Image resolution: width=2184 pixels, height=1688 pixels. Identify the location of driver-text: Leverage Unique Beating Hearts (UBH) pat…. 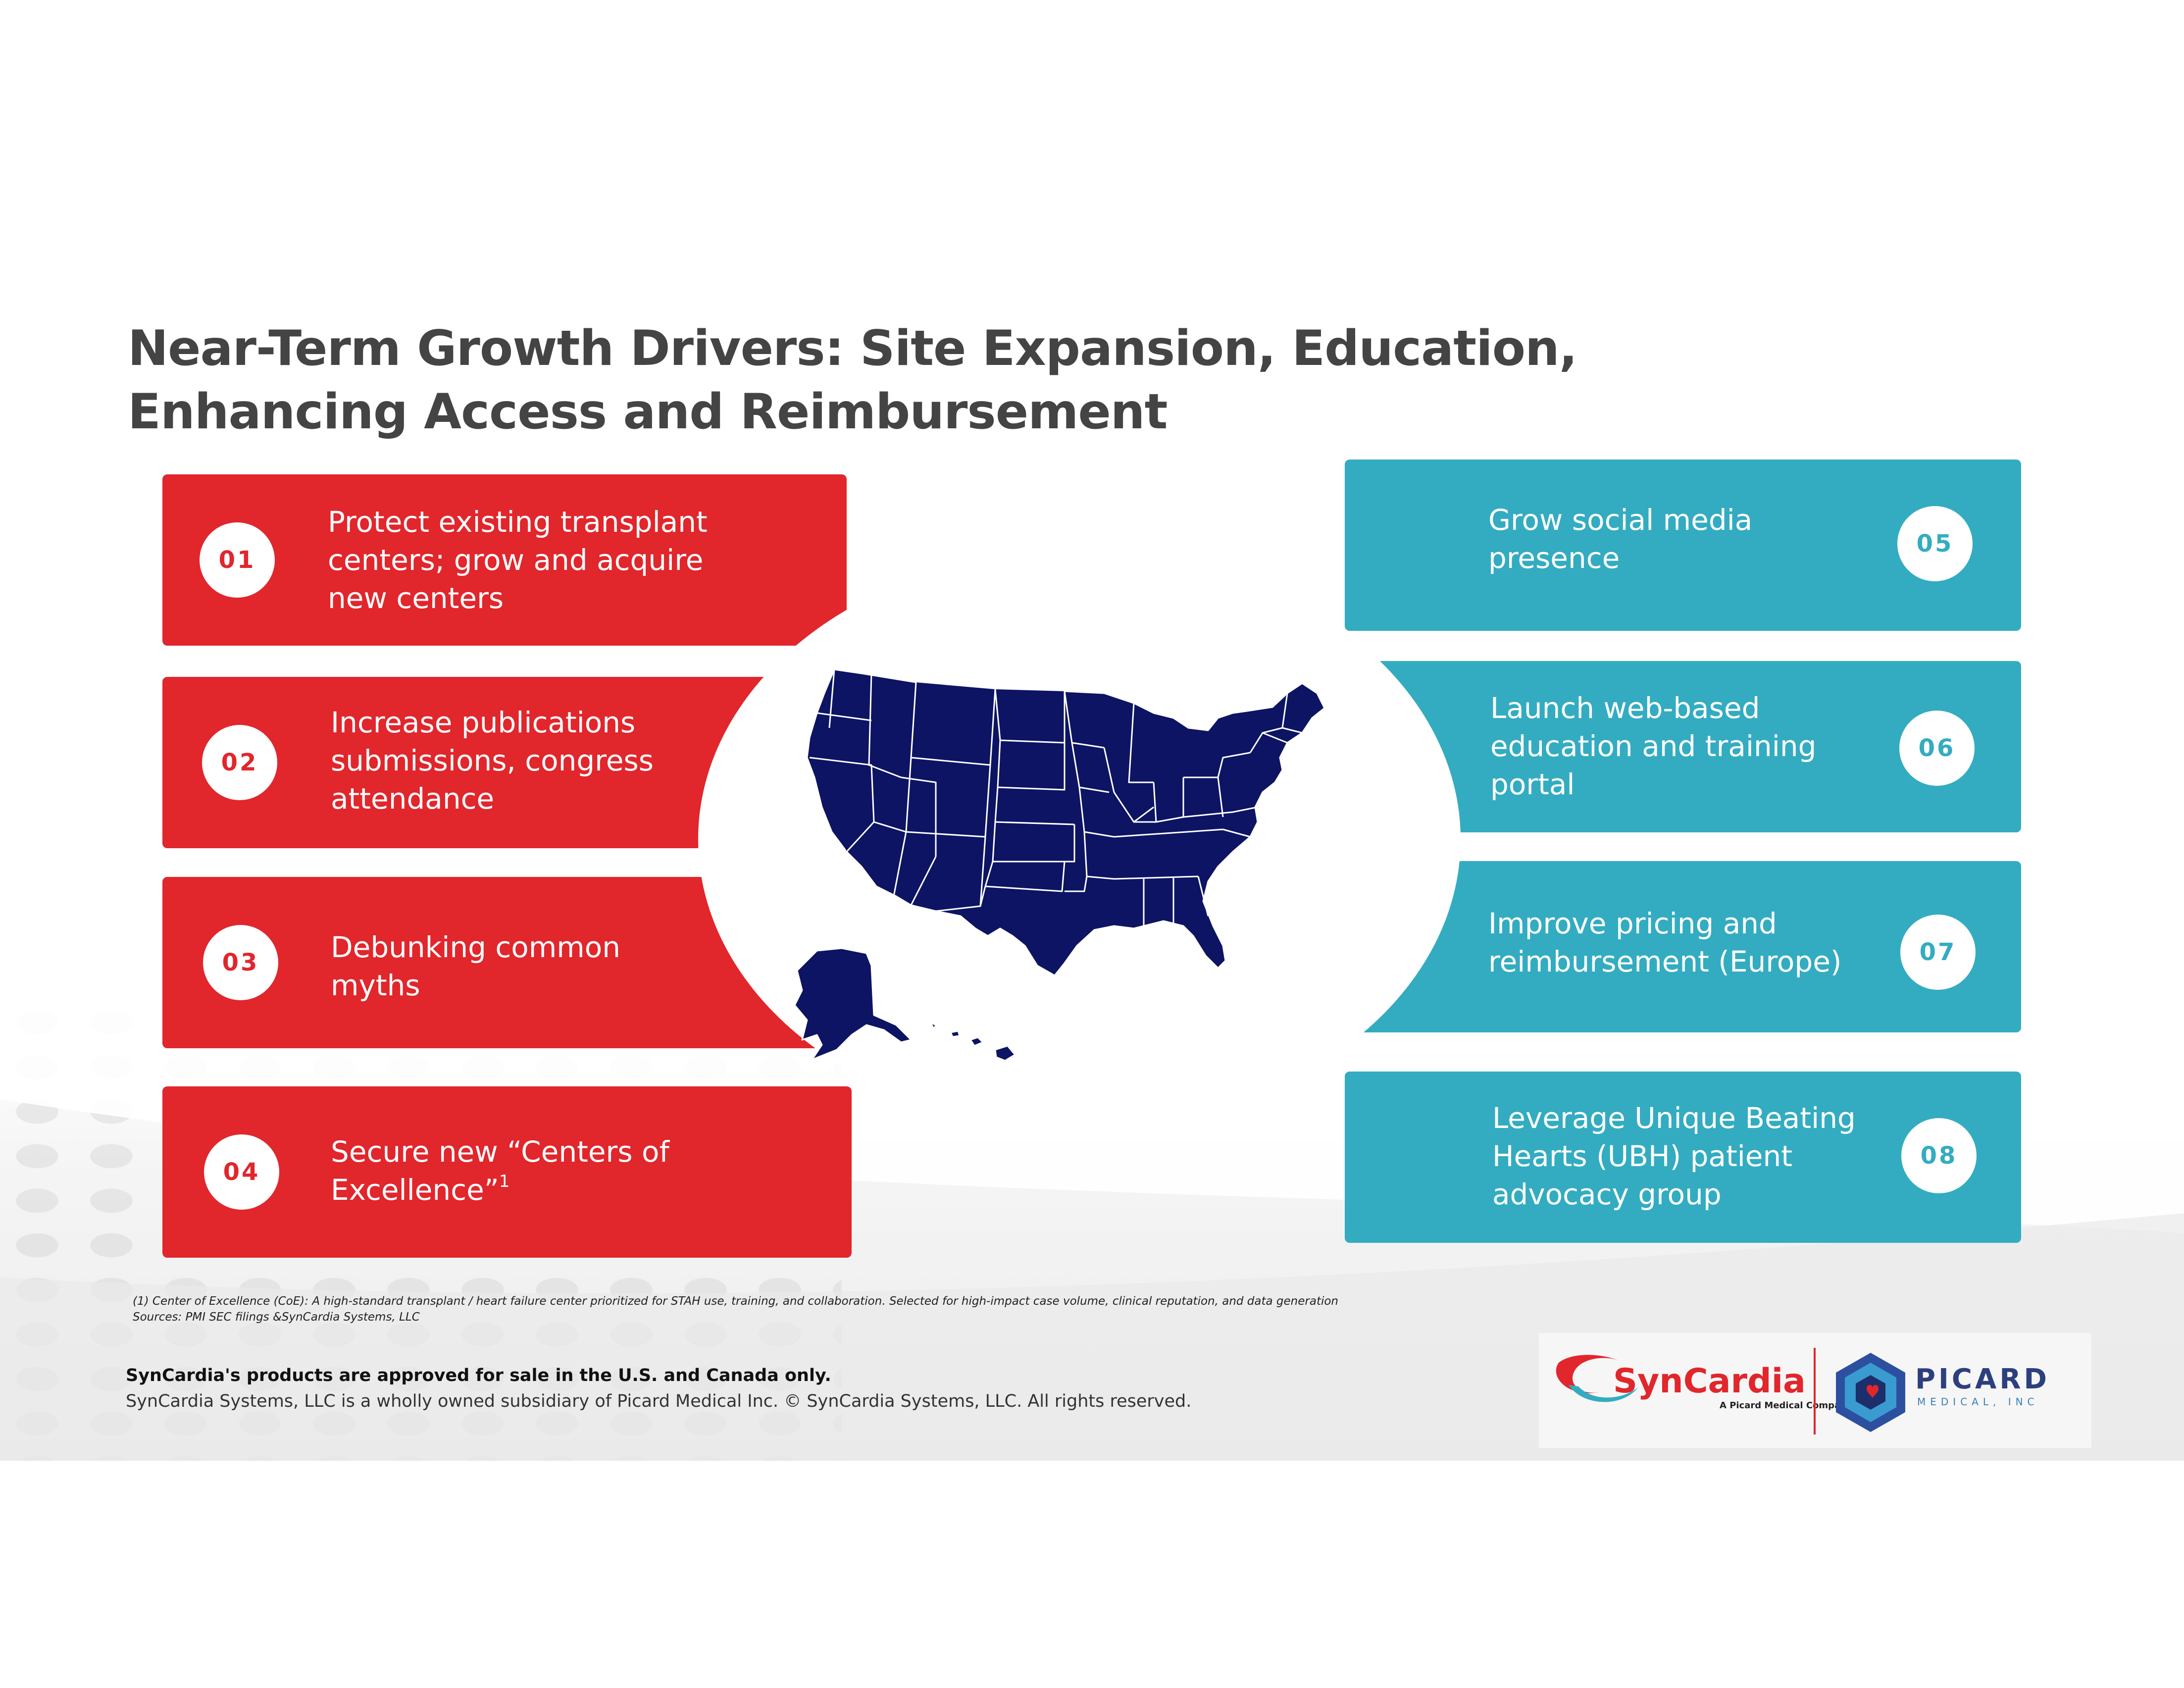
(1674, 1156).